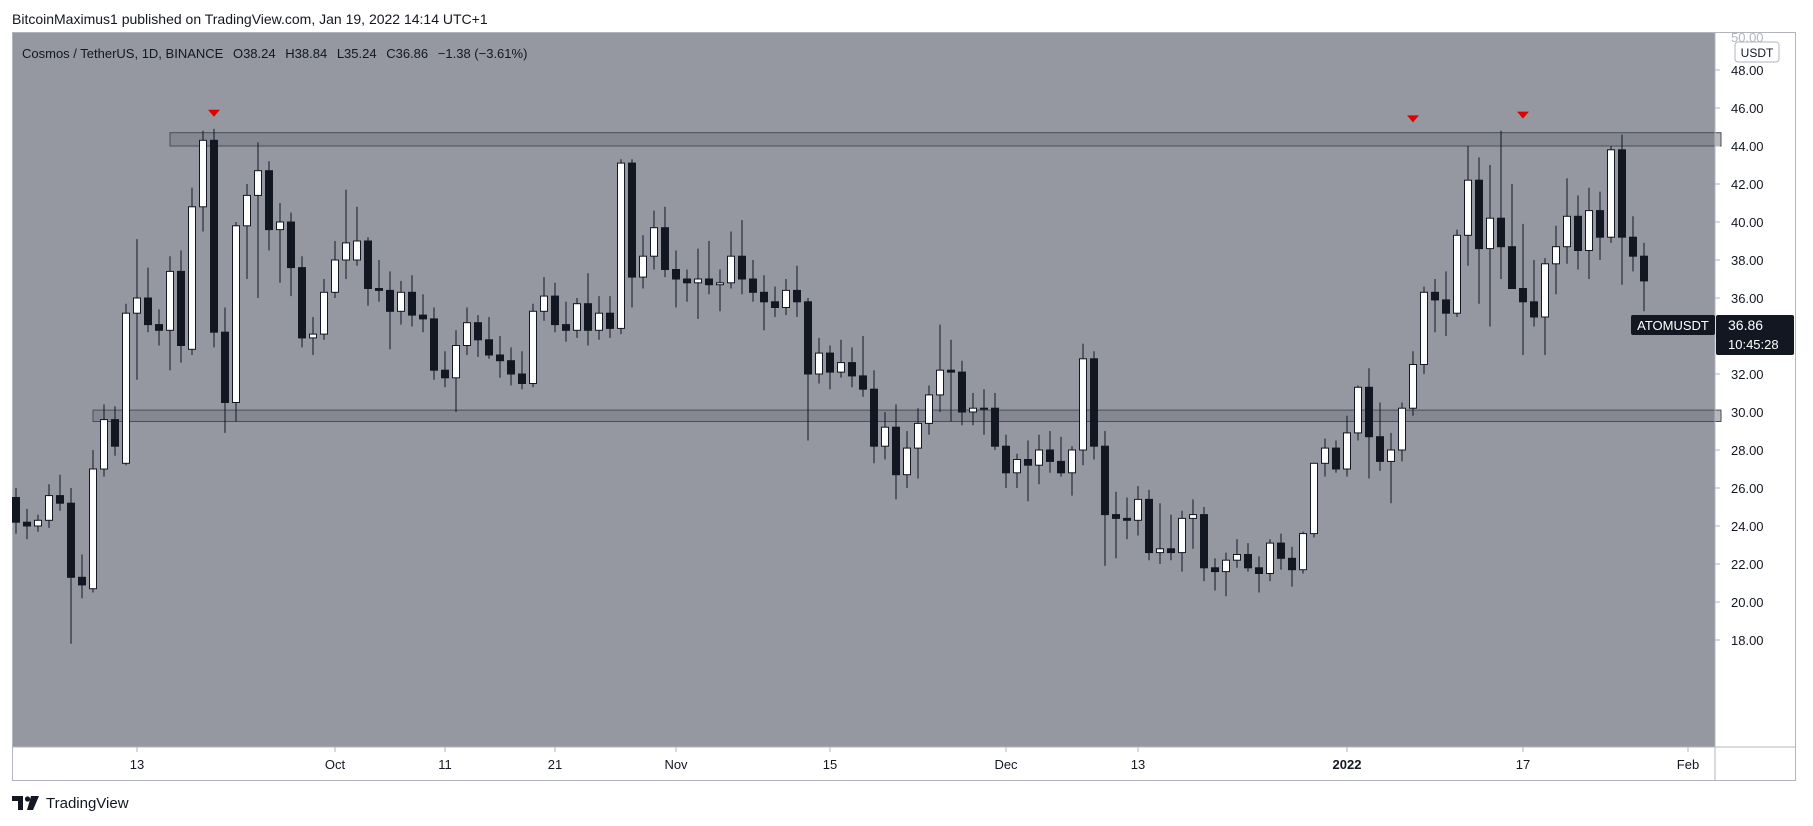 Image resolution: width=1813 pixels, height=826 pixels. I want to click on tradingview-logo-icon, so click(26, 803).